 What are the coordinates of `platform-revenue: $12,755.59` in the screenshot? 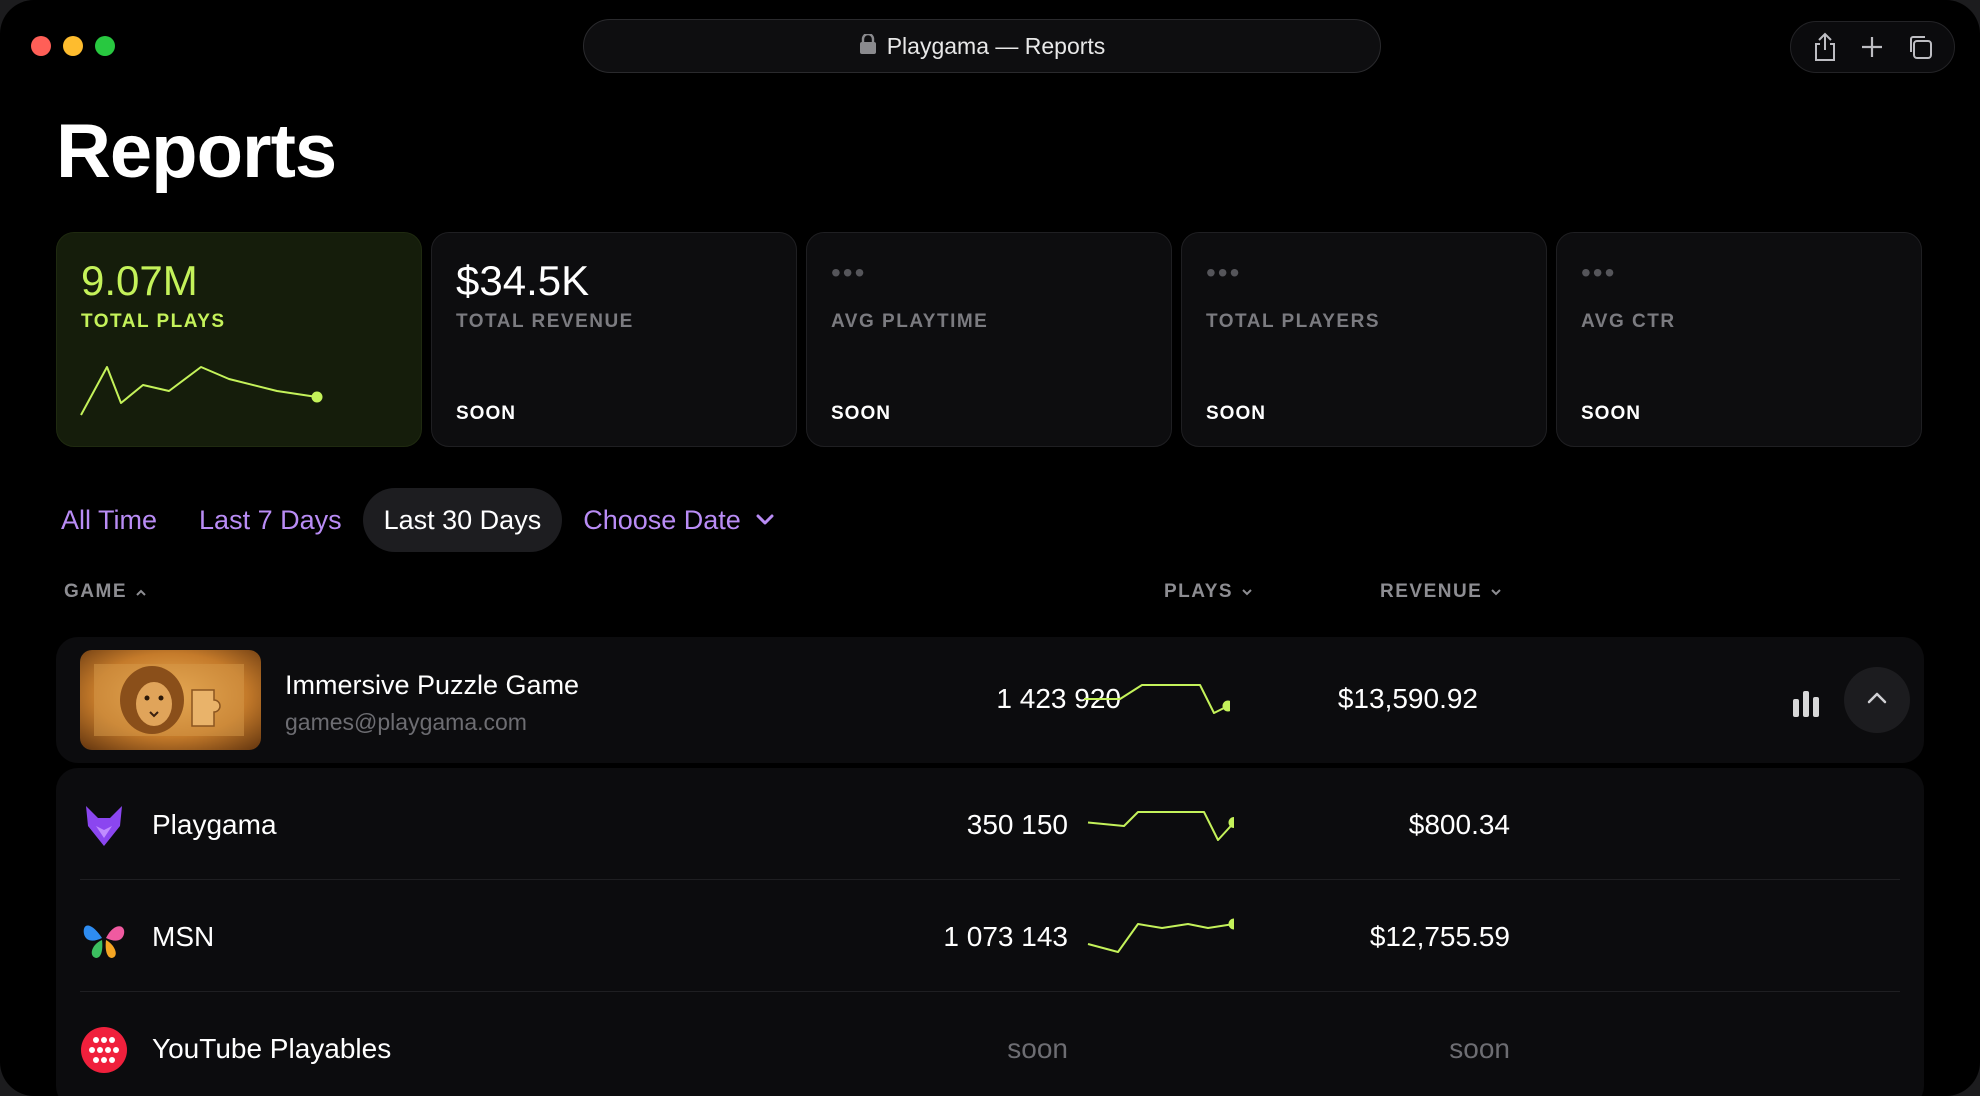 It's located at (1439, 936).